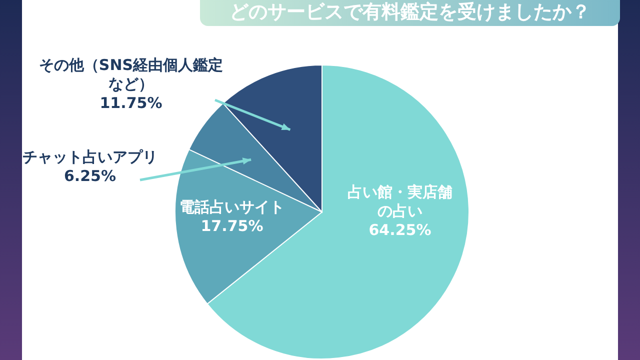 The height and width of the screenshot is (360, 640). Describe the element at coordinates (400, 201) in the screenshot. I see `slice-label: 占い館・実店舗の占い` at that location.